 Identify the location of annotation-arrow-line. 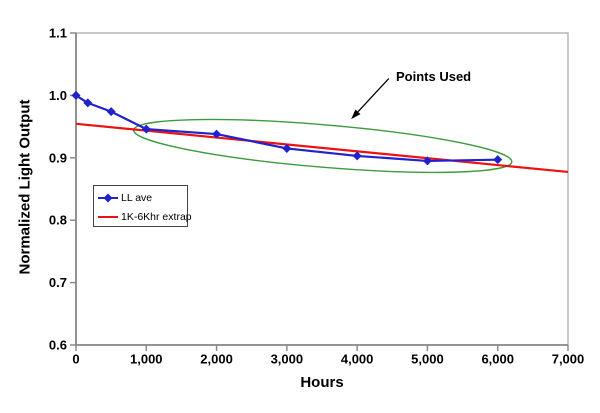
(373, 95).